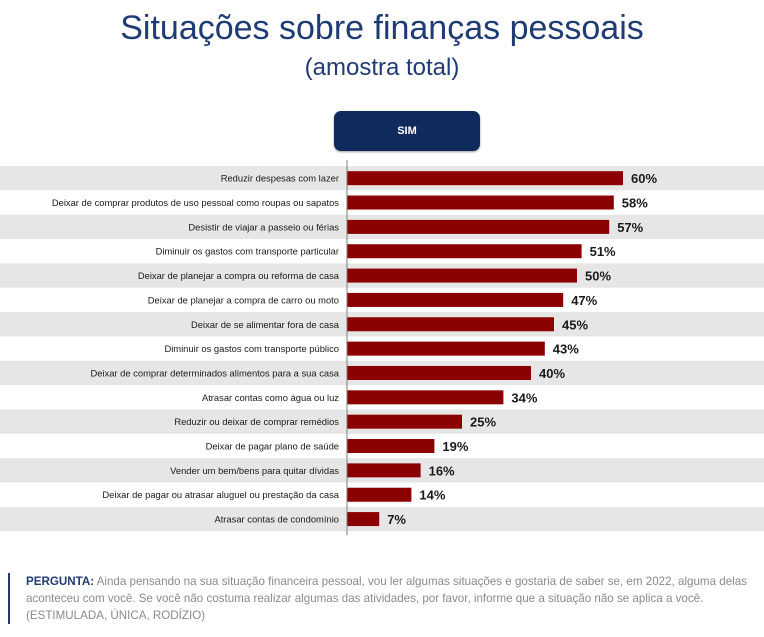 Image resolution: width=764 pixels, height=637 pixels. Describe the element at coordinates (566, 349) in the screenshot. I see `value-label: 43%` at that location.